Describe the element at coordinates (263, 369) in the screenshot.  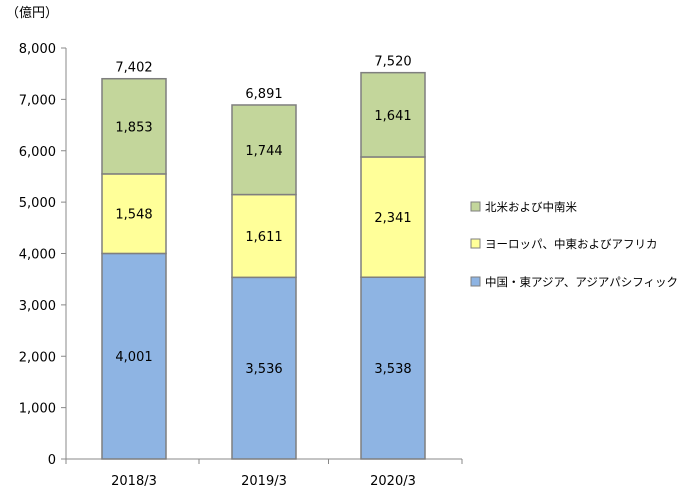
I see `segment-value-label: 3,536` at that location.